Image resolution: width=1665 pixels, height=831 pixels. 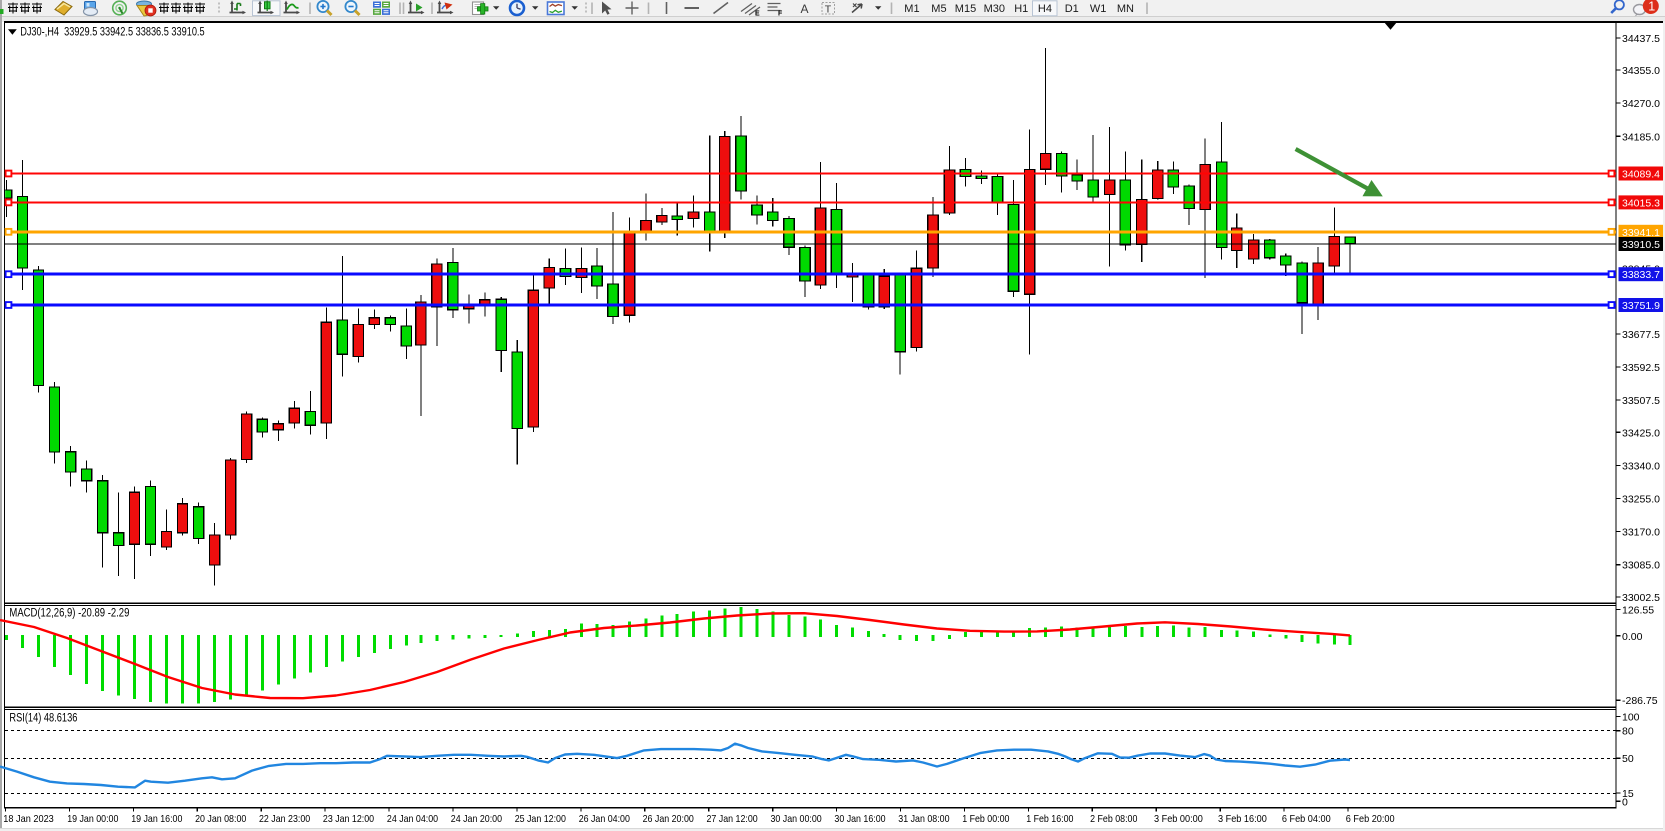 I want to click on svg-text: 34185.0, so click(x=1641, y=137).